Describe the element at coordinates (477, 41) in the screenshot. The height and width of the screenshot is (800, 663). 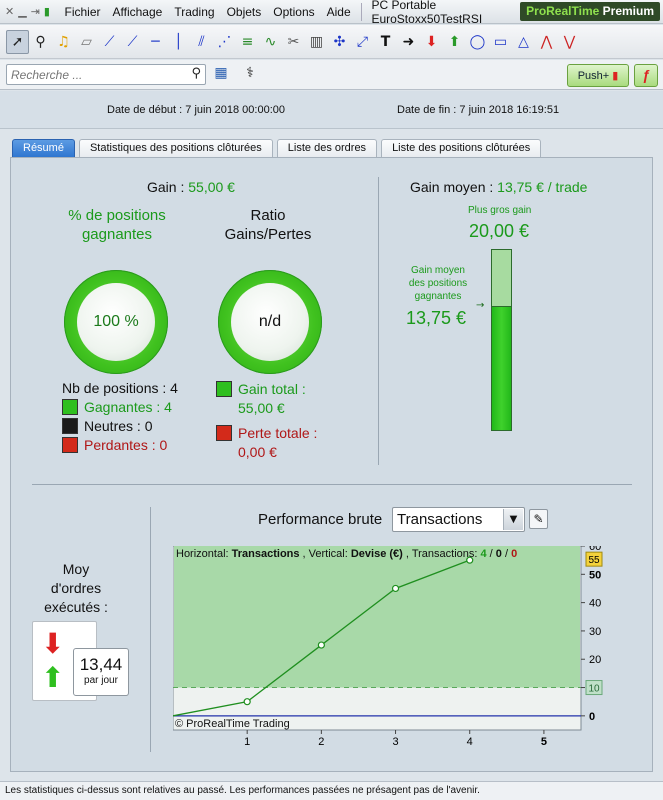
I see `ellipse-icon: ◯` at that location.